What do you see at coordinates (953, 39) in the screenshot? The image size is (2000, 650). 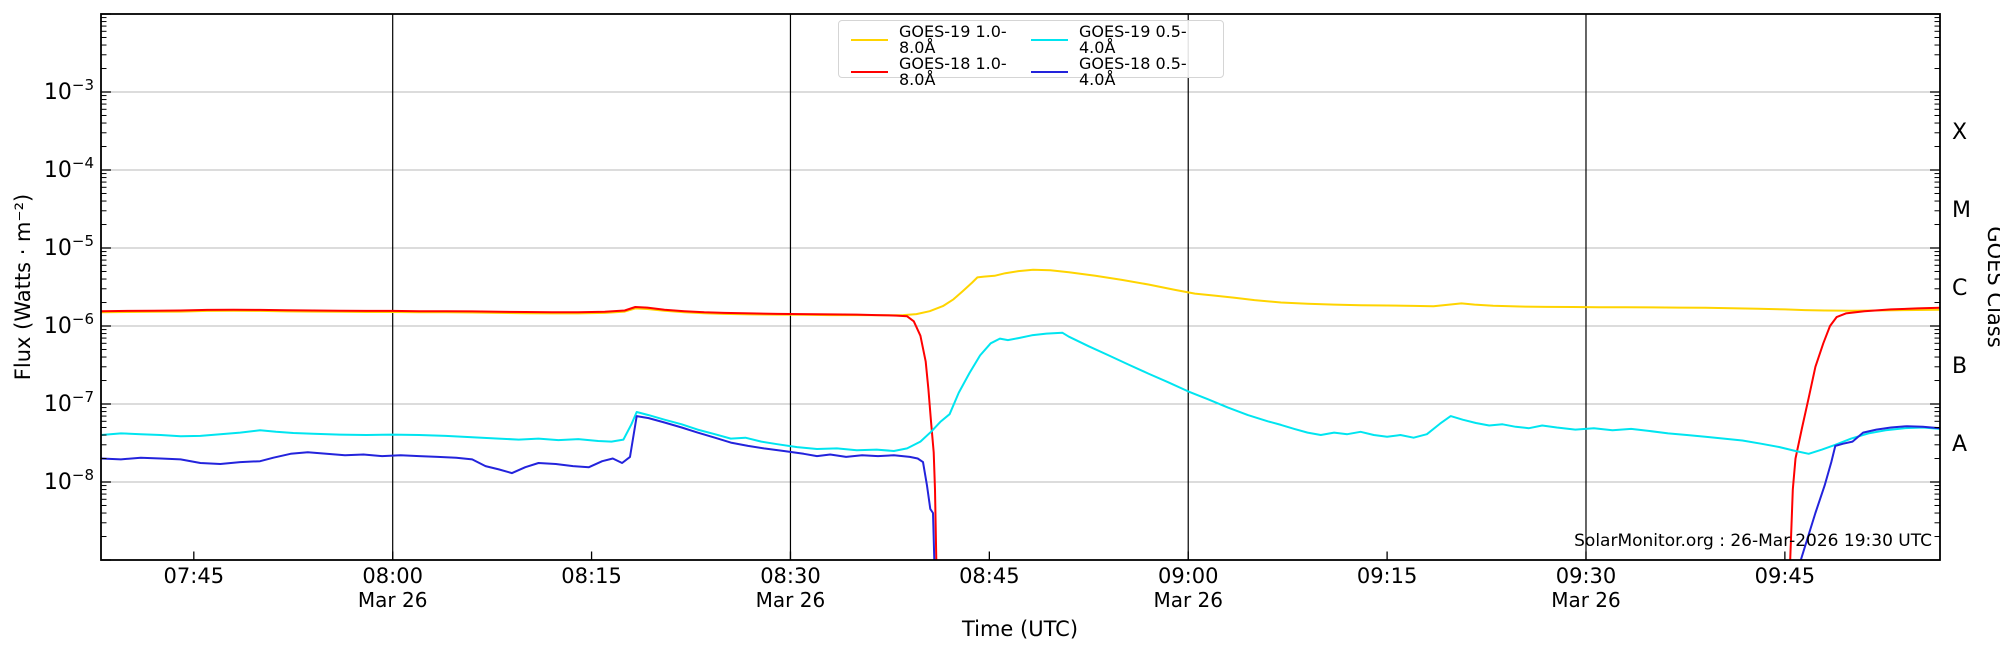 I see `legend-label-goes19-long: GOES-19 1.0-8.0Å` at bounding box center [953, 39].